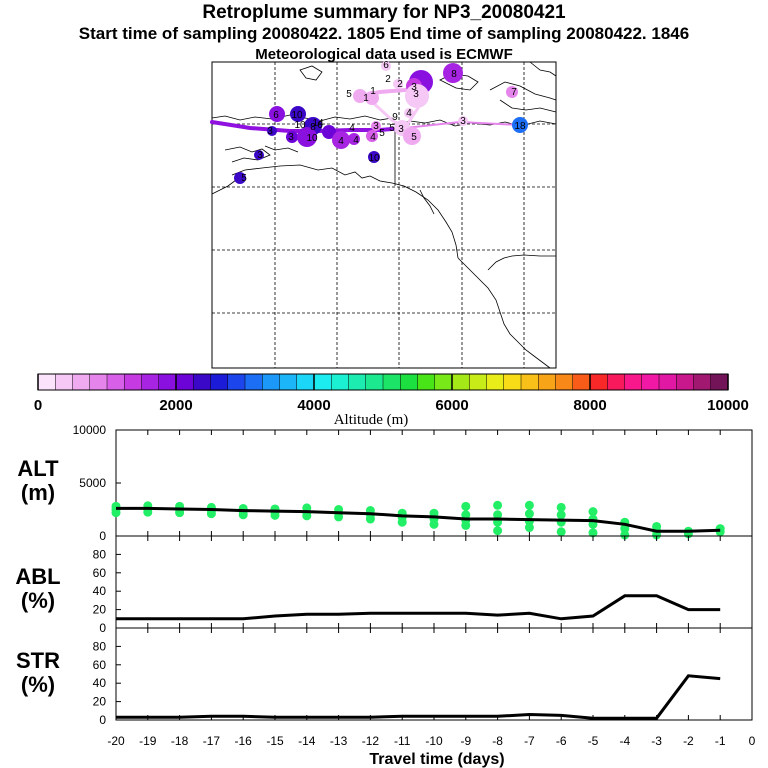  I want to click on alt-panel: ALT (m) 10000 5000 0, so click(385, 483).